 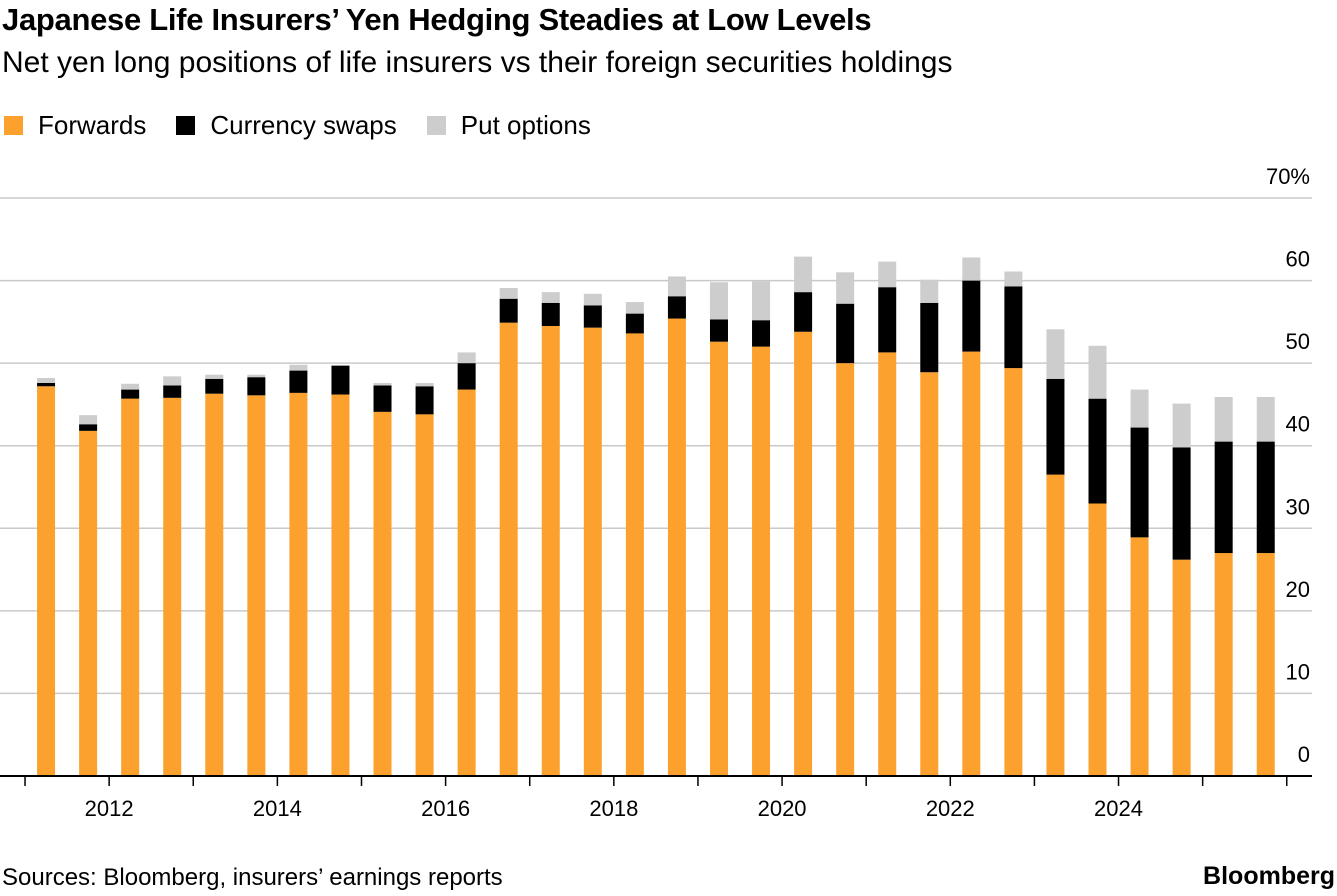 I want to click on legend-item-currency-swaps: Currency swaps, so click(x=286, y=125).